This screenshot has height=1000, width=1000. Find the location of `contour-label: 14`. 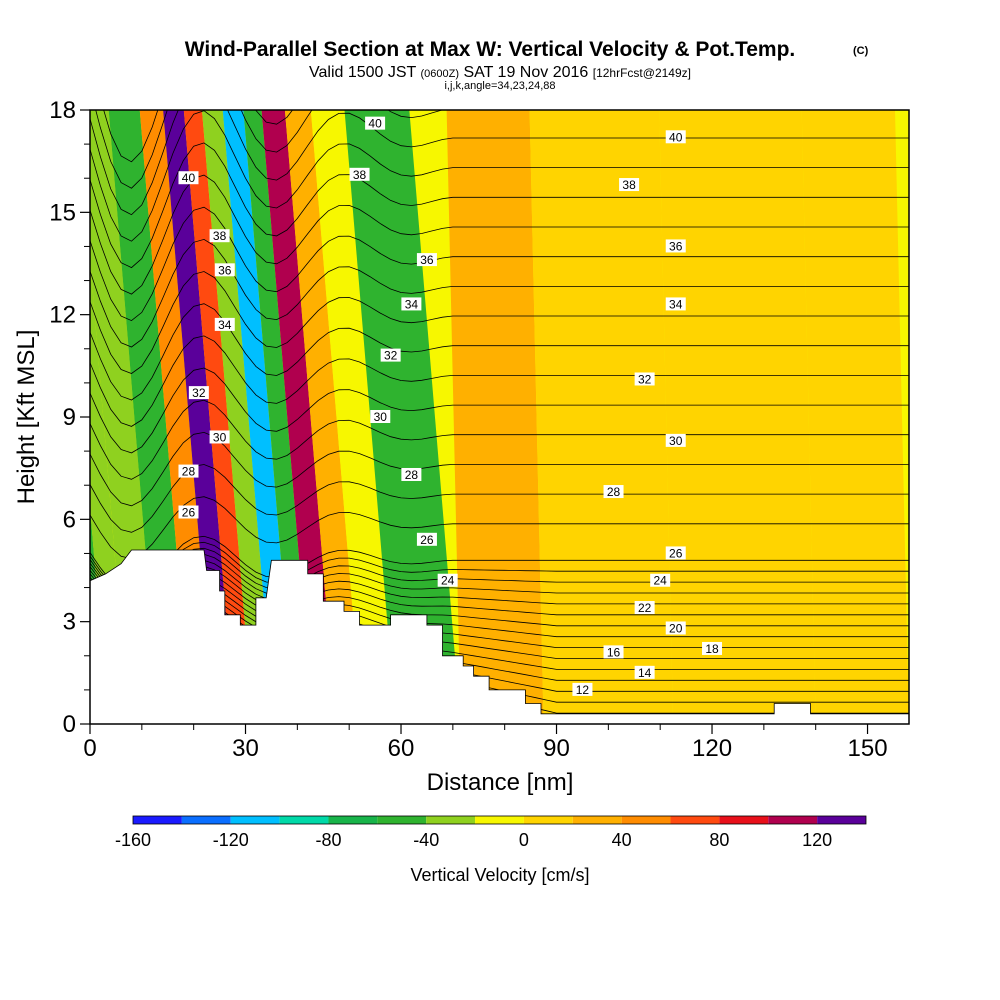

contour-label: 14 is located at coordinates (645, 673).